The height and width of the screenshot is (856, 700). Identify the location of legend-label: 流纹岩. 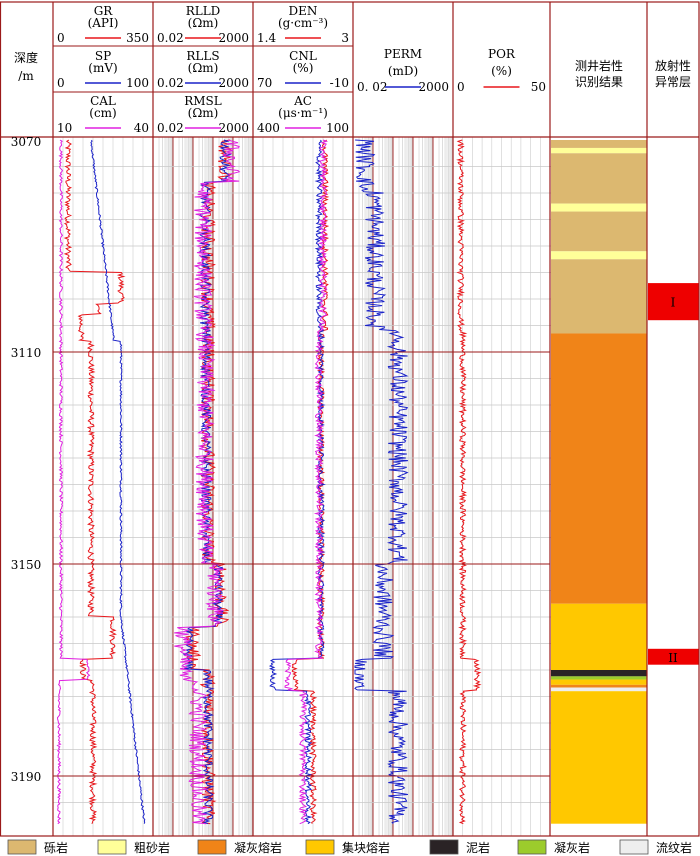
(674, 847).